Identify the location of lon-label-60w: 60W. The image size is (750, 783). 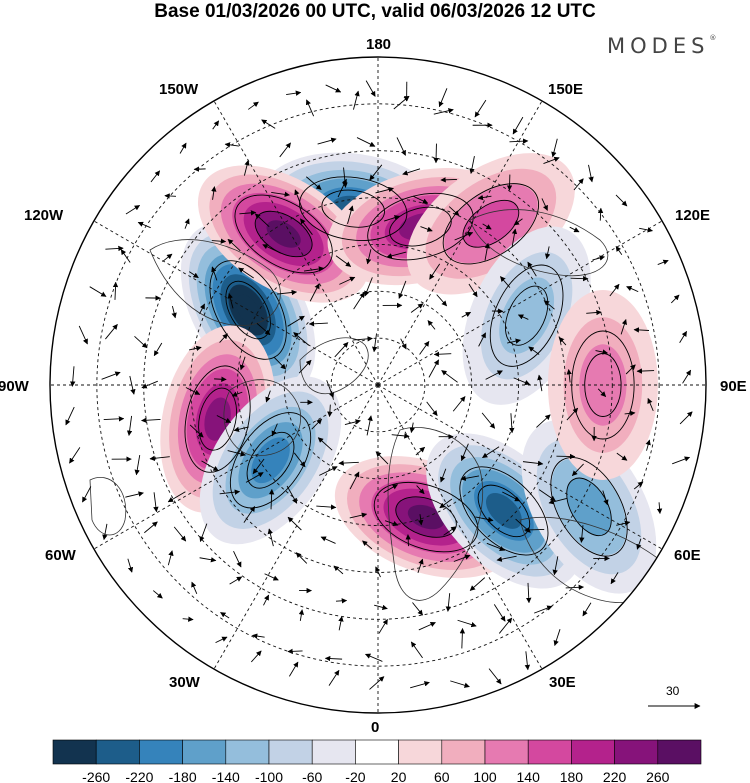
(60, 555).